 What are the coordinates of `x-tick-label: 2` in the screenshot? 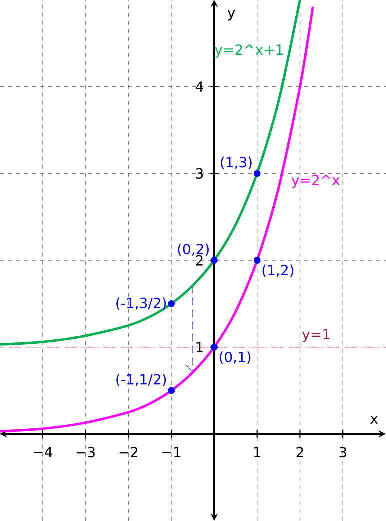 It's located at (300, 452).